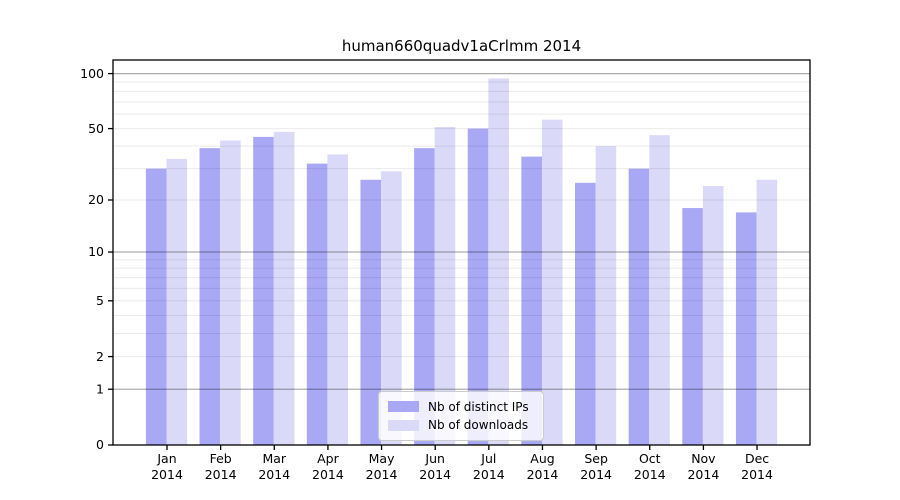 The image size is (900, 500). What do you see at coordinates (478, 286) in the screenshot?
I see `bar-ips-jul` at bounding box center [478, 286].